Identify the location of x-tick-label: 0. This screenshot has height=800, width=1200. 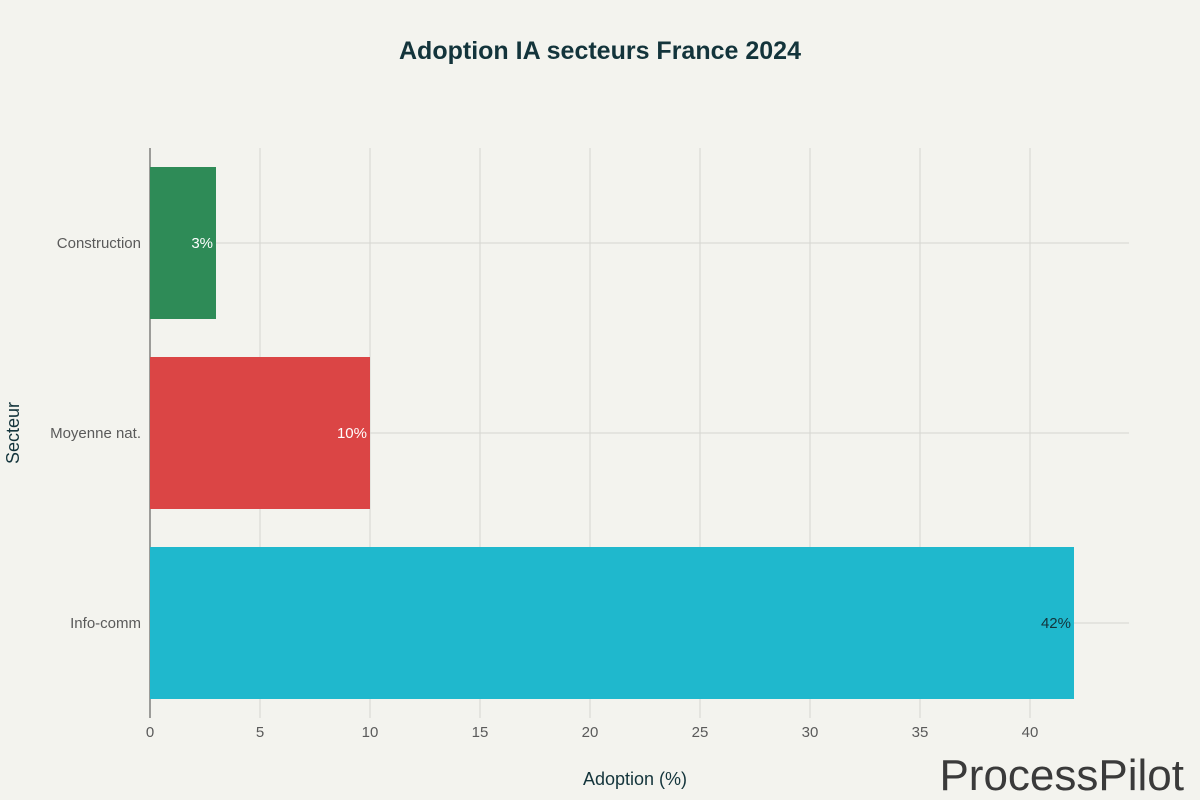
(150, 732).